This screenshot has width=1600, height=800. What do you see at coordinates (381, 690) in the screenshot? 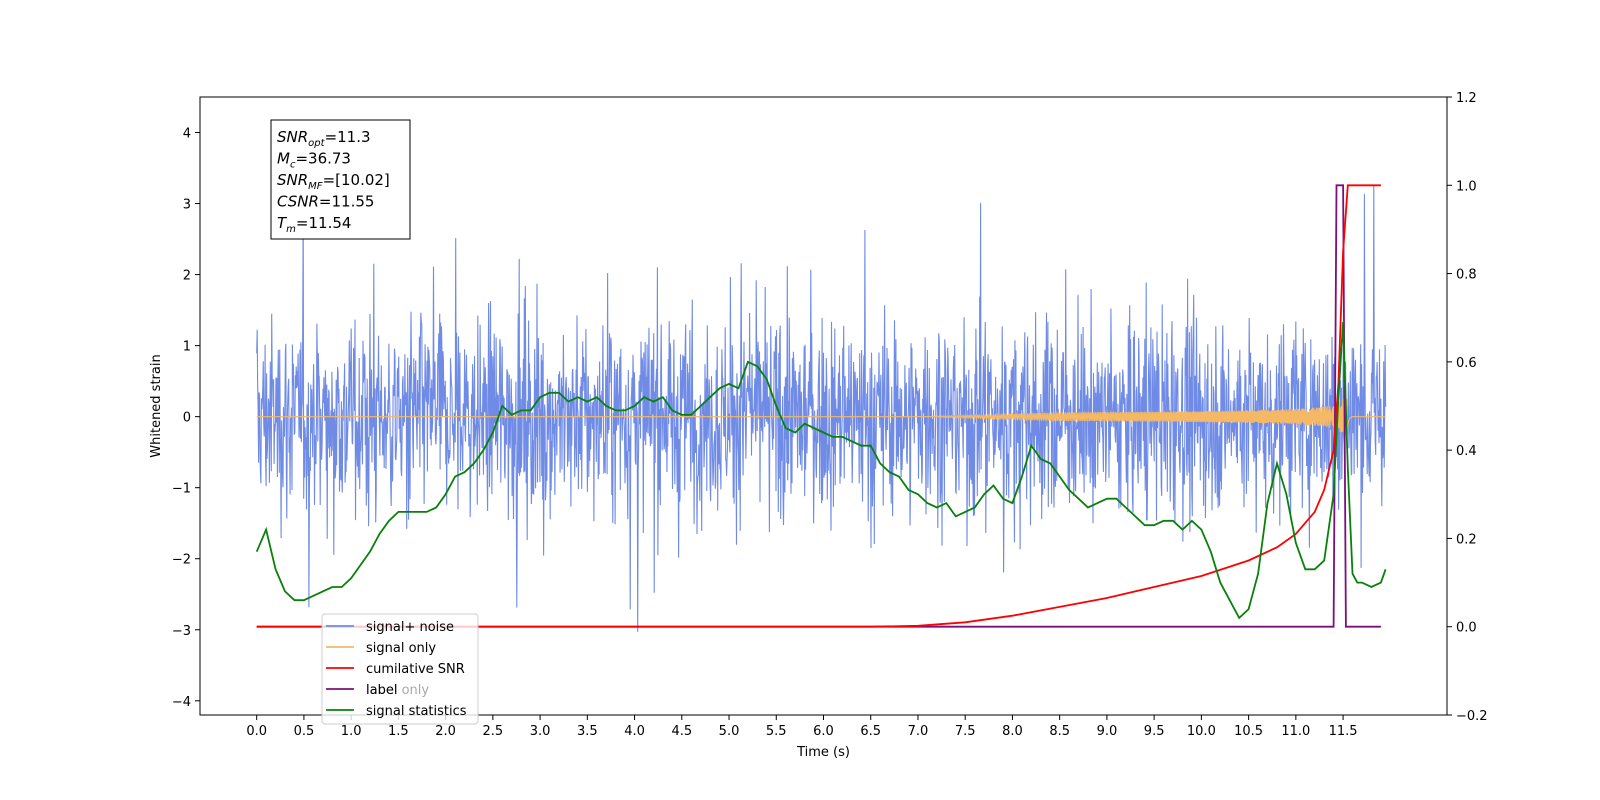
I see `legend-entry: label` at bounding box center [381, 690].